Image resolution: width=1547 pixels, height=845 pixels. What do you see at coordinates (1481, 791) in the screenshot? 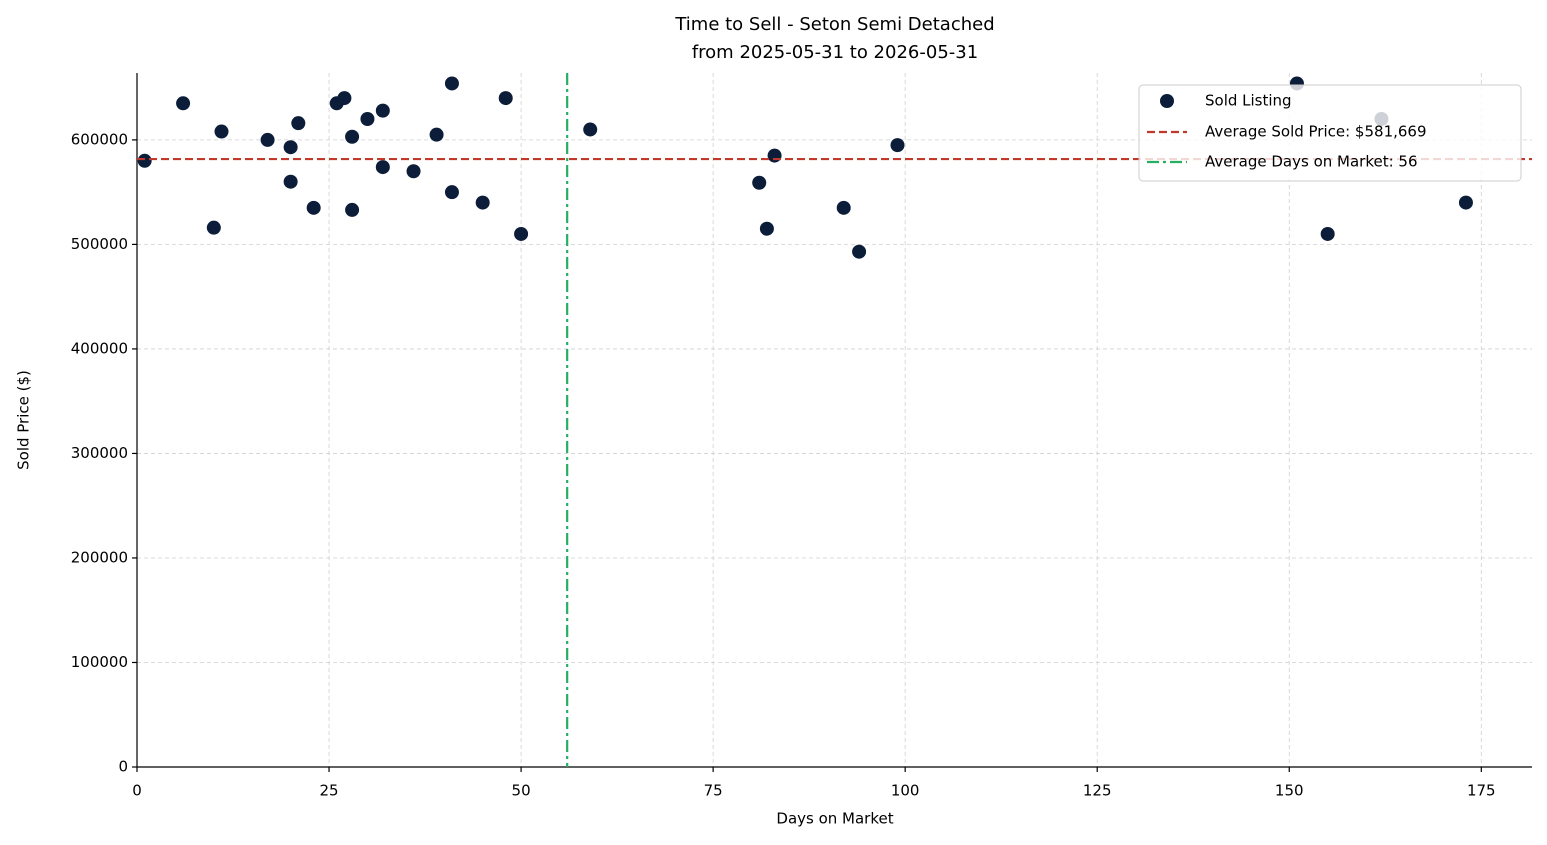
I see `x-tick-label: 175` at bounding box center [1481, 791].